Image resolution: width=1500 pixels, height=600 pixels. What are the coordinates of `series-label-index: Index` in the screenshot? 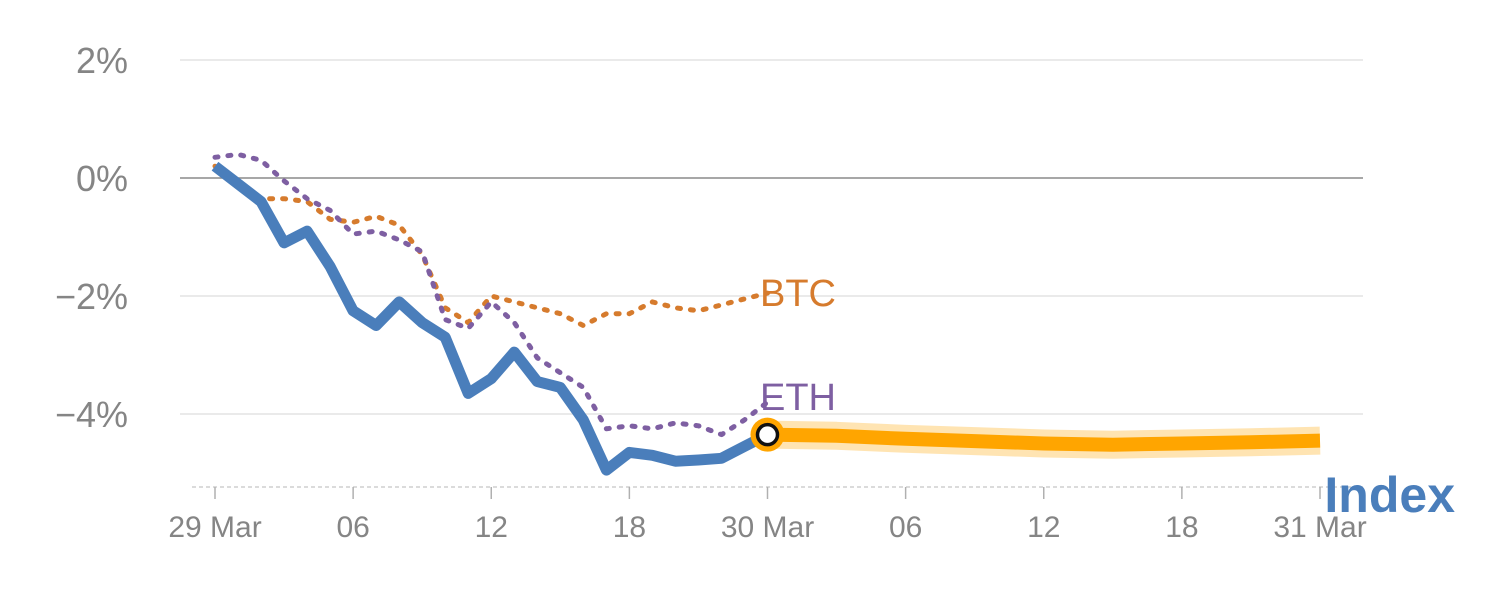 It's located at (1389, 495).